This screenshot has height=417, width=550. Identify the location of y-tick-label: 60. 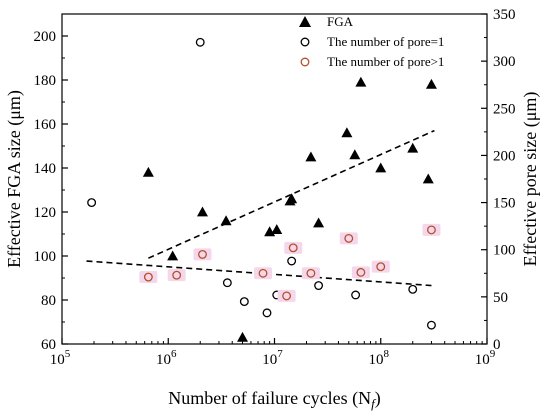
(48, 345).